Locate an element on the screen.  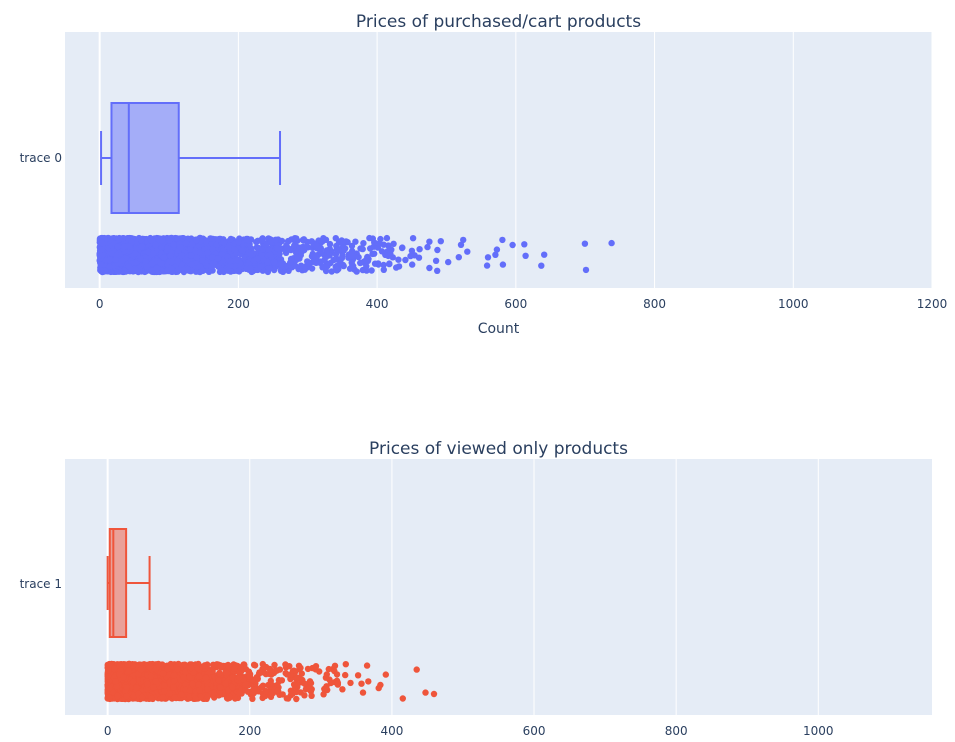
x-tick-label: 0 is located at coordinates (100, 304).